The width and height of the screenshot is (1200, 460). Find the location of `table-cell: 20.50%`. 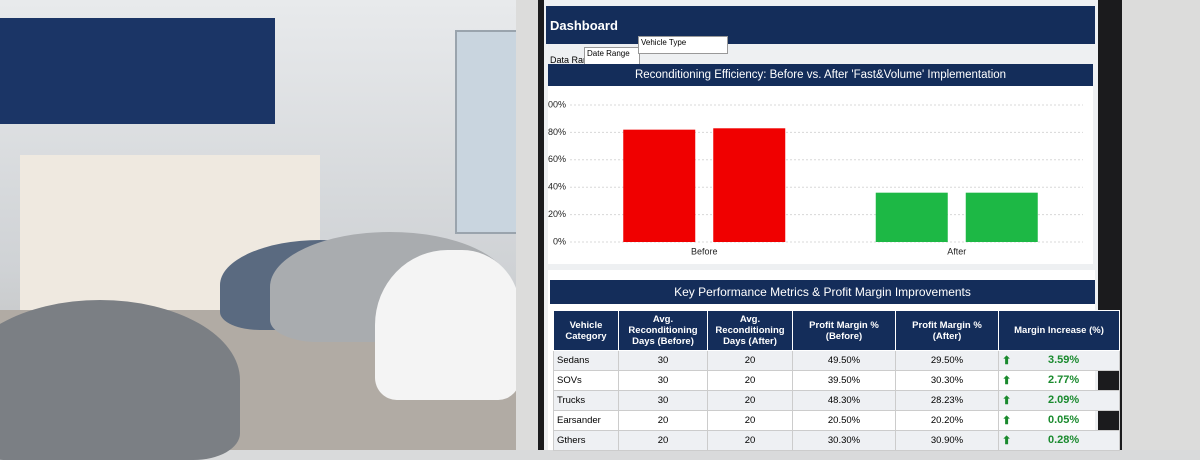

table-cell: 20.50% is located at coordinates (844, 420).